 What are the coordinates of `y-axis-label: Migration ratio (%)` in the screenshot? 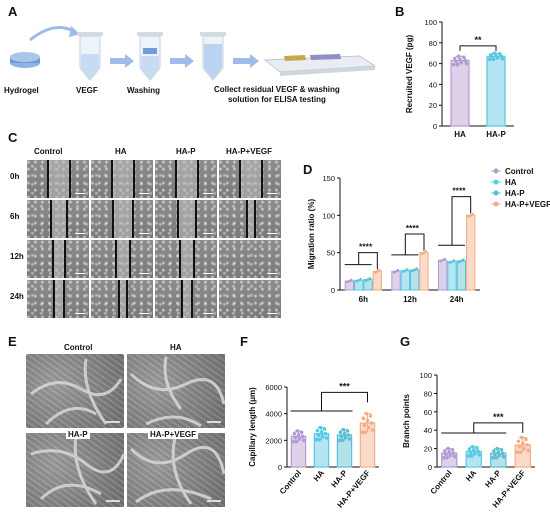 It's located at (311, 234).